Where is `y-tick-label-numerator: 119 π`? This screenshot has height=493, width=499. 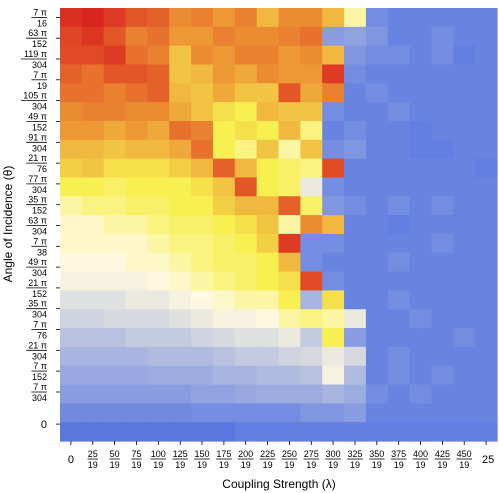
y-tick-label-numerator: 119 π is located at coordinates (35, 54).